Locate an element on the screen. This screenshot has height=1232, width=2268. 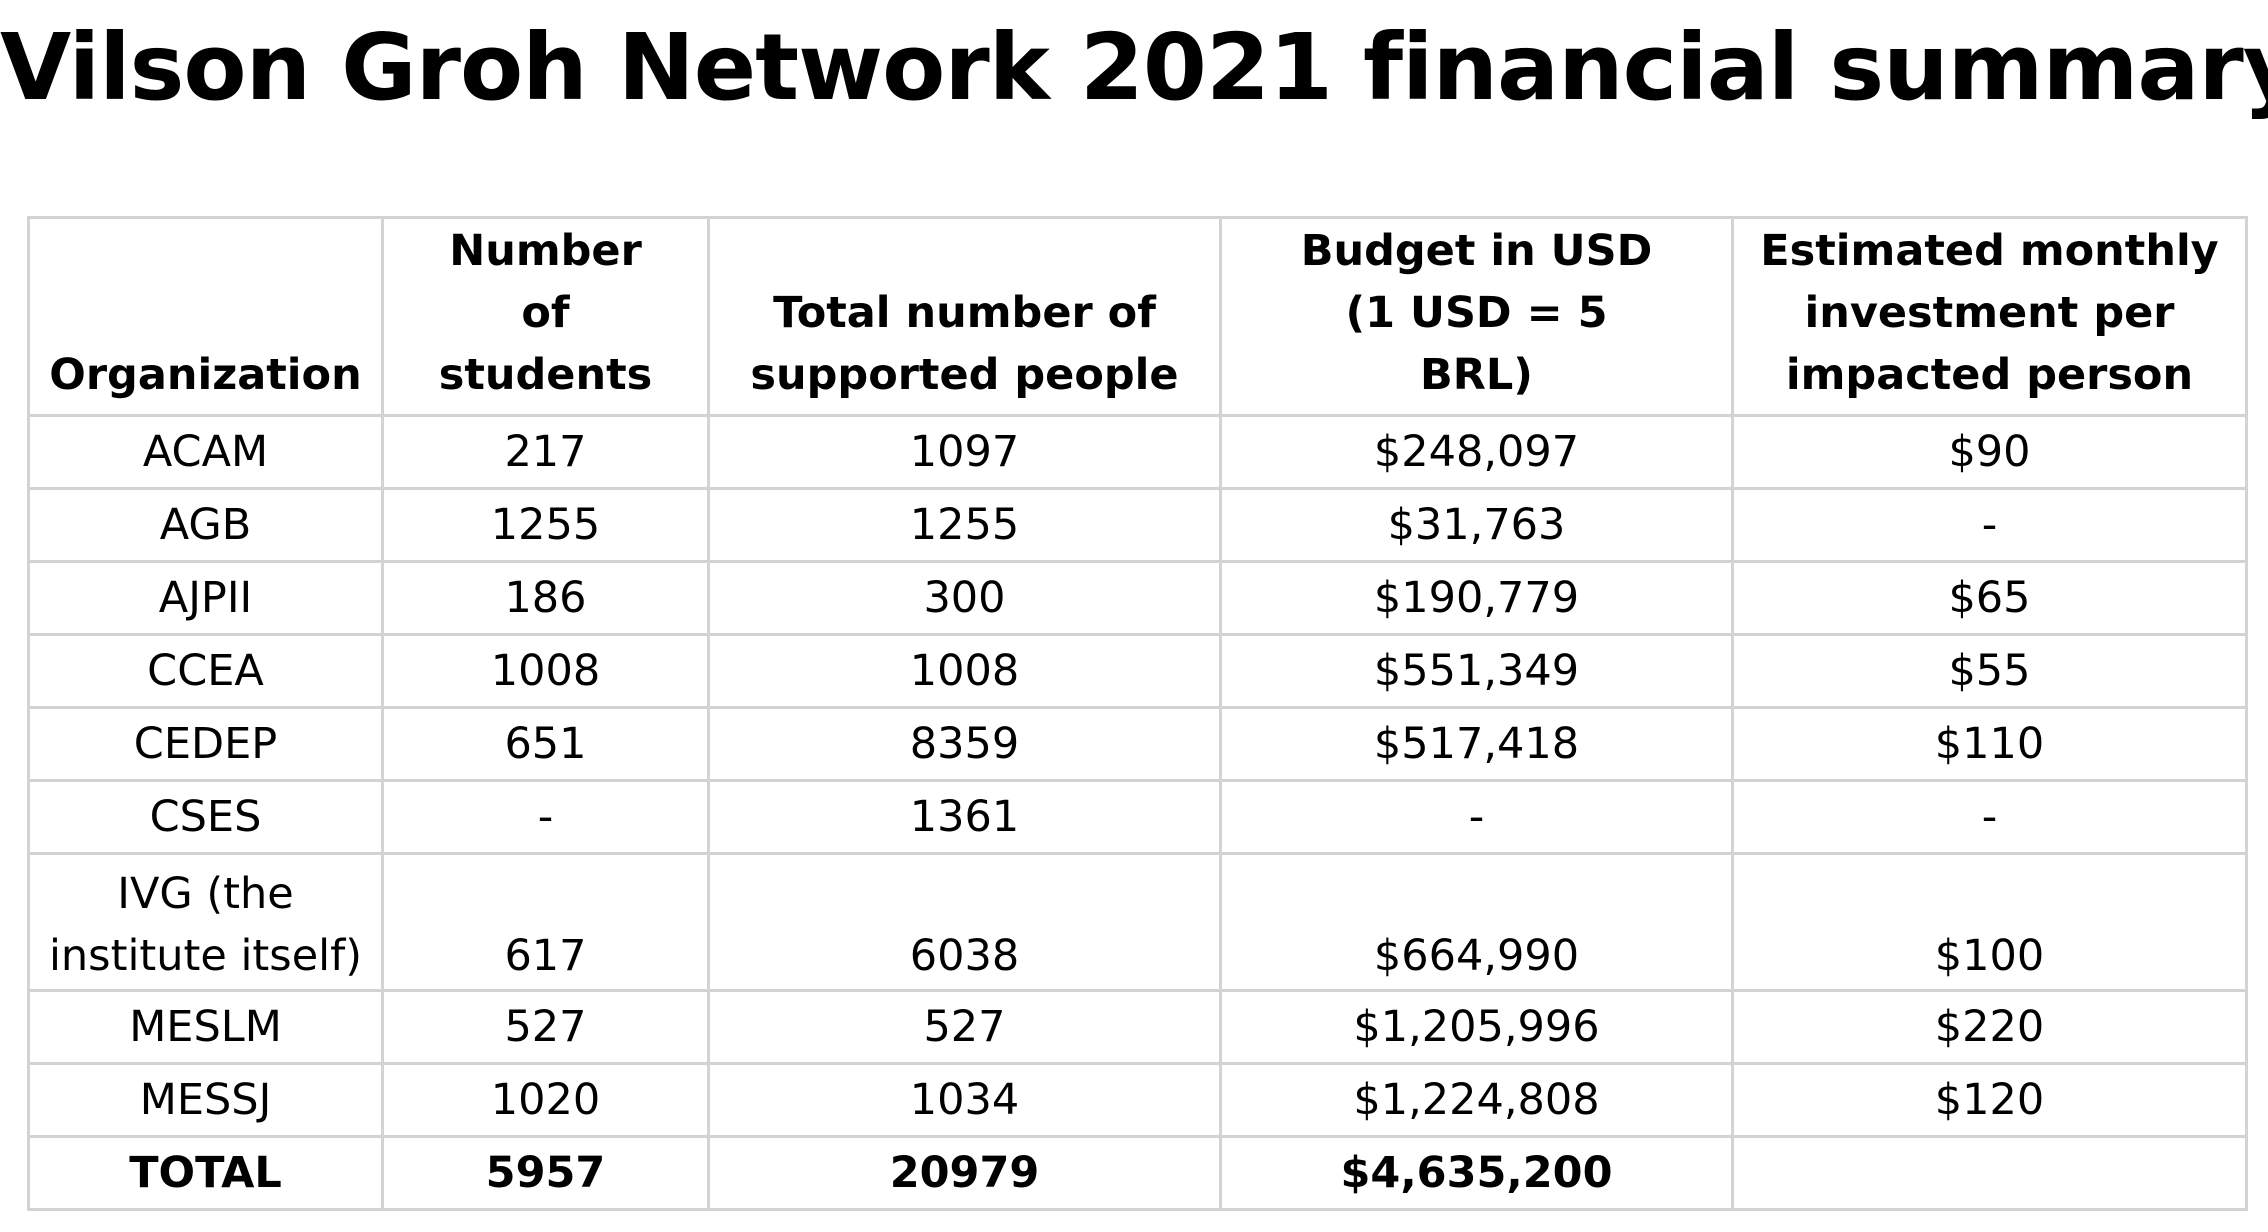
cell-budget: $1,224,808 is located at coordinates (1476, 1100).